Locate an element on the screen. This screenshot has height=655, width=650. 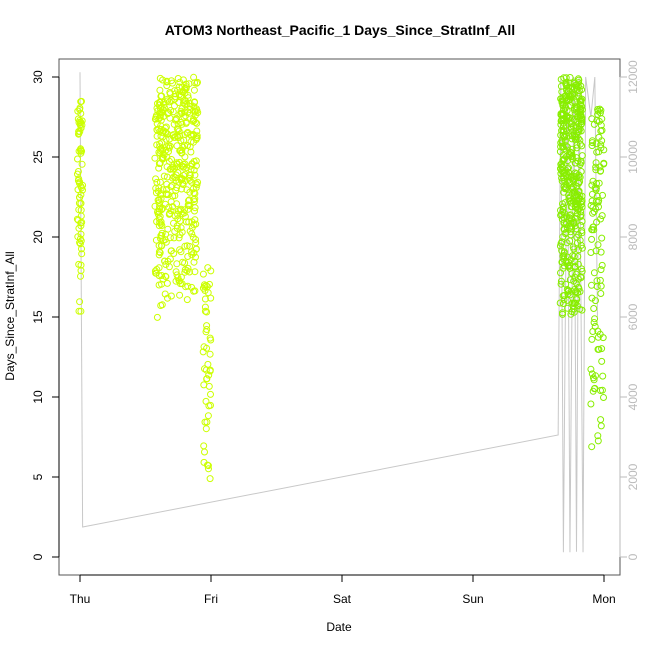
y-right-tick-label: 4000 is located at coordinates (633, 396).